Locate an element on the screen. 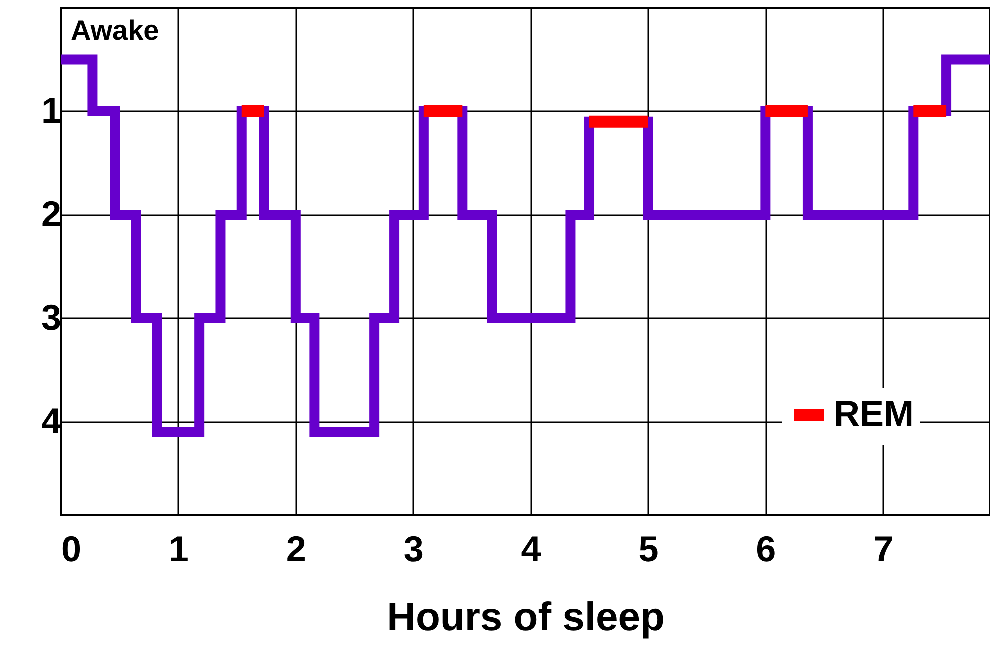 This screenshot has height=648, width=990. legend-label: REM is located at coordinates (874, 413).